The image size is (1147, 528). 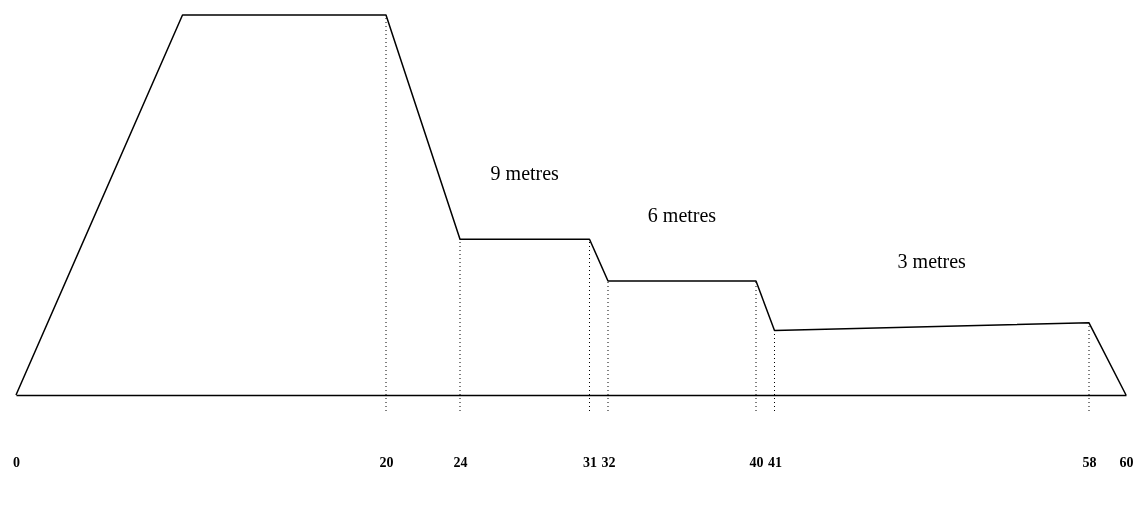 What do you see at coordinates (16, 462) in the screenshot?
I see `x-tick-label: 0` at bounding box center [16, 462].